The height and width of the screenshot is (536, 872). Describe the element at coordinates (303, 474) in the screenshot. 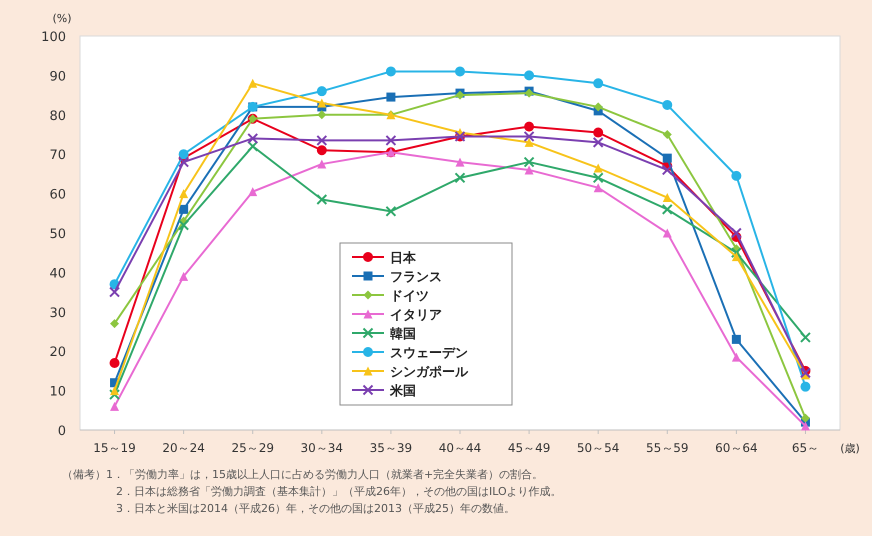

I see `text: （備考）1．「労働力率」は，15歳以上人口に占める労働力人口（就業者+完全失業者）の割合。` at that location.